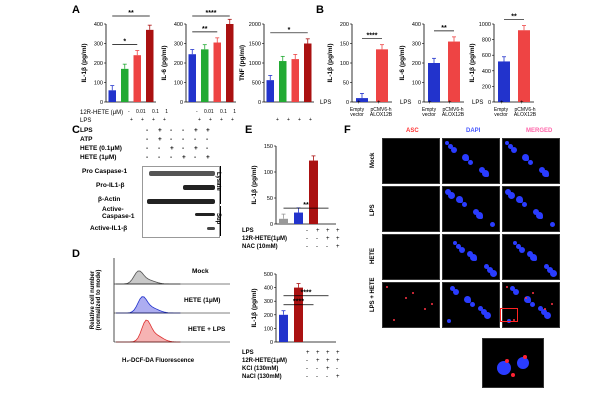 The width and height of the screenshot is (600, 400). Describe the element at coordinates (210, 120) in the screenshot. I see `a2-lps-val: +` at that location.